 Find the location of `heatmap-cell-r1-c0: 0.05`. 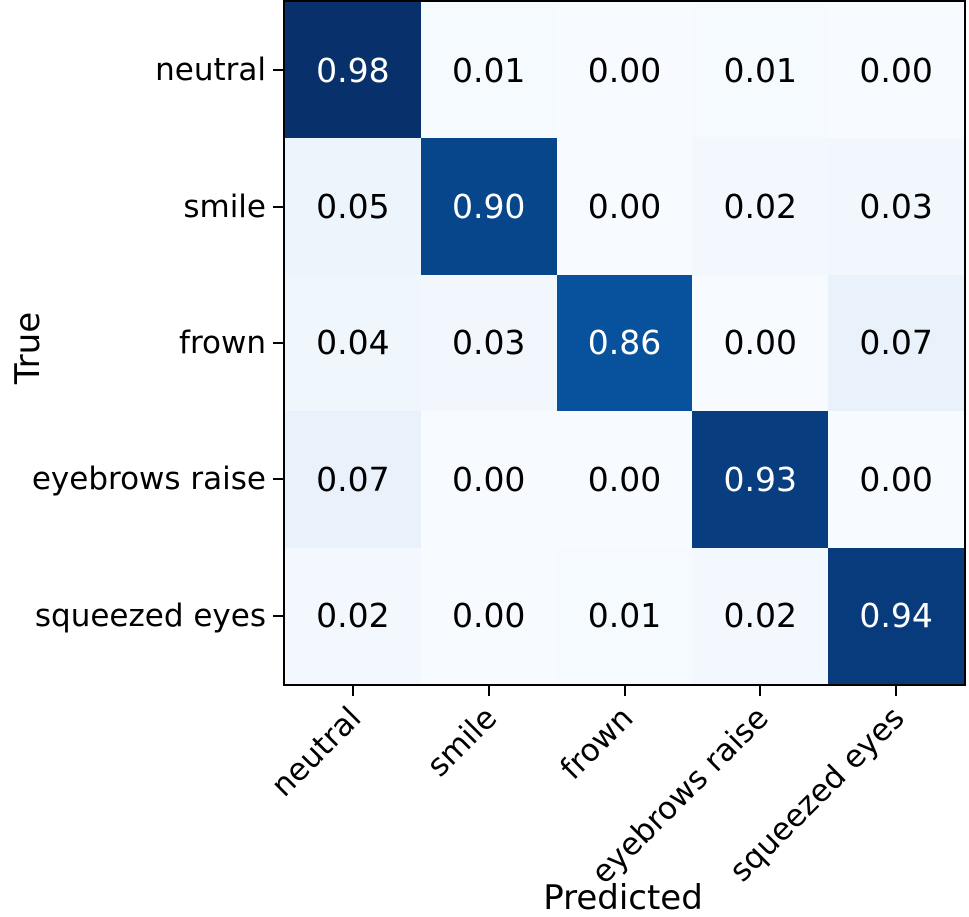

heatmap-cell-r1-c0: 0.05 is located at coordinates (353, 206).